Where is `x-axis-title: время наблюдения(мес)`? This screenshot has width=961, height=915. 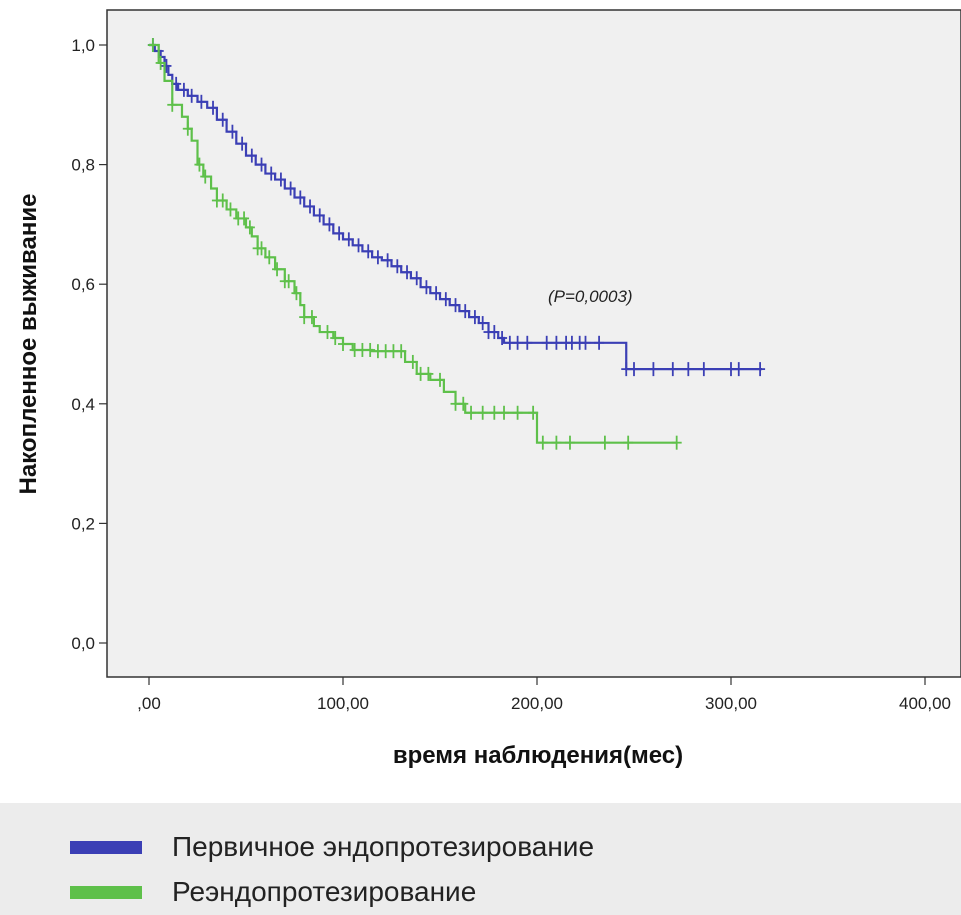 x-axis-title: время наблюдения(мес) is located at coordinates (538, 755).